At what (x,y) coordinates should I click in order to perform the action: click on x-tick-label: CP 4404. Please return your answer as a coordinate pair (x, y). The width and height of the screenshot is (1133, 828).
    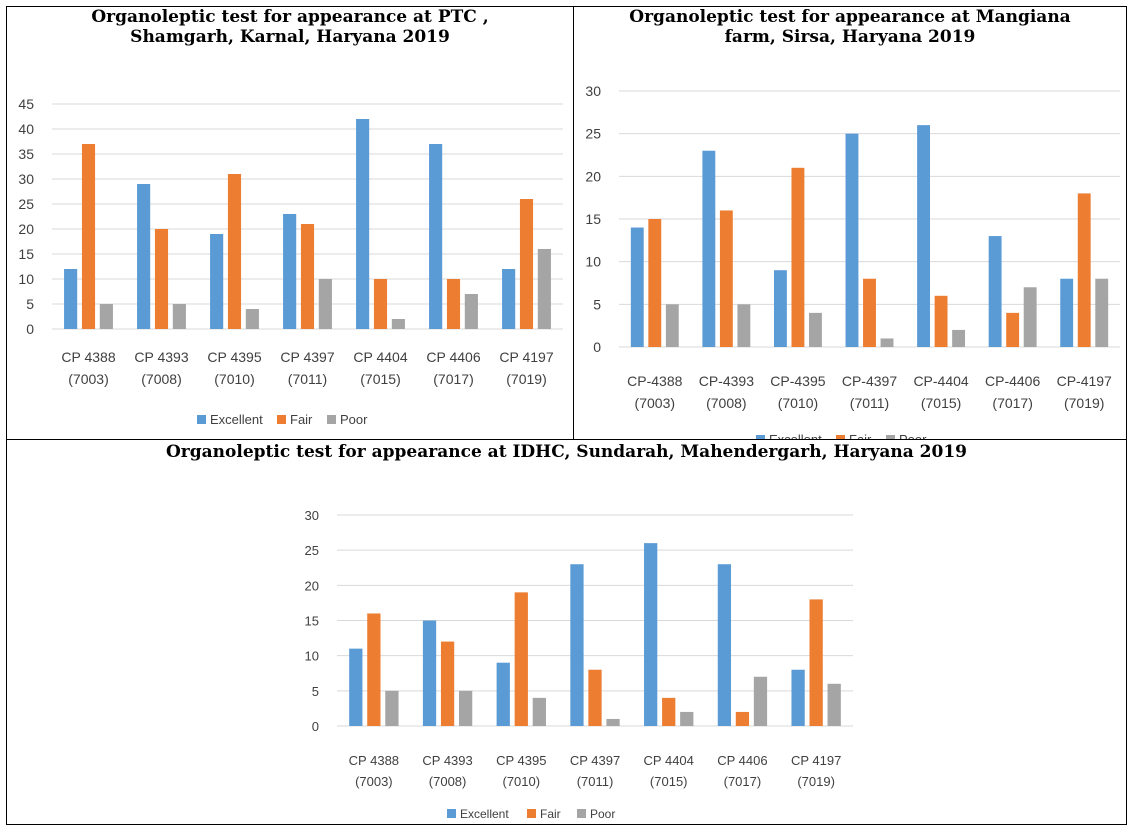
    Looking at the image, I should click on (669, 760).